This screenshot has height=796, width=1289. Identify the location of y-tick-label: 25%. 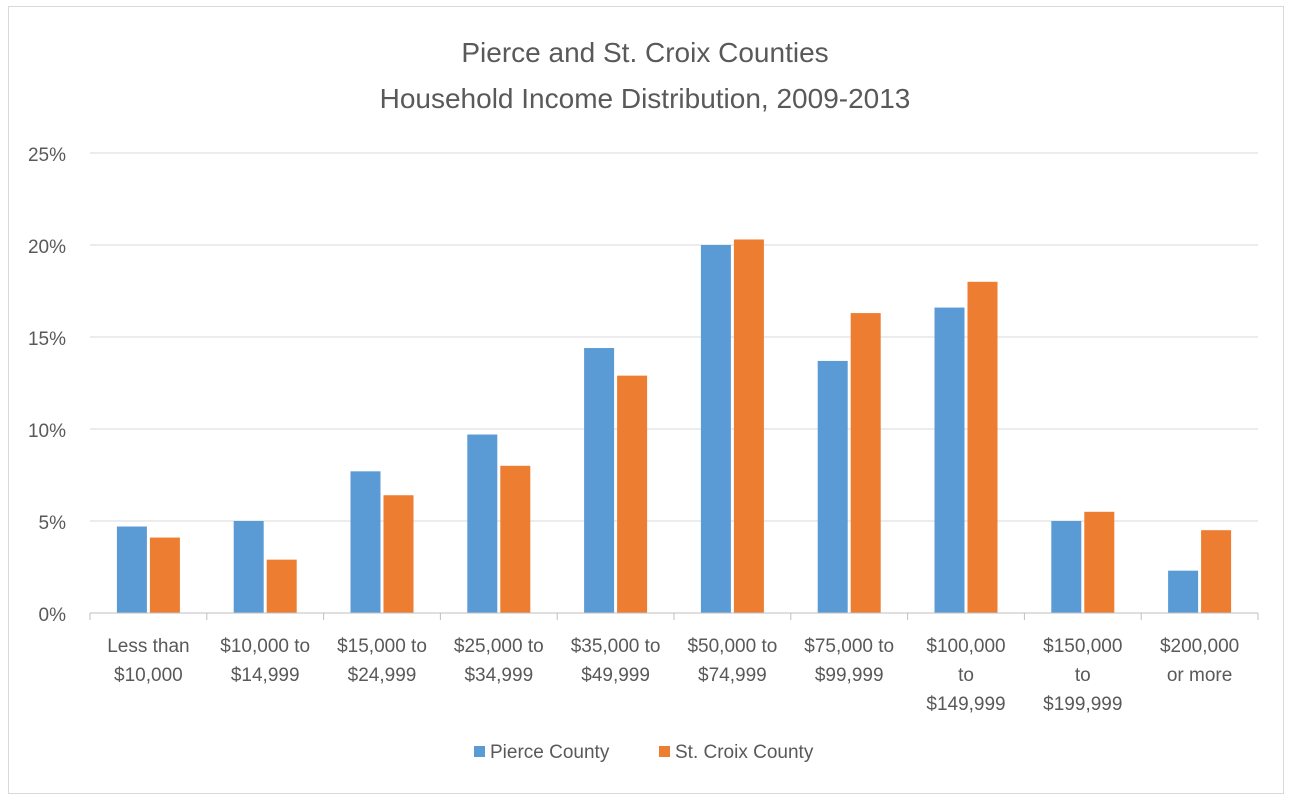
(47, 155).